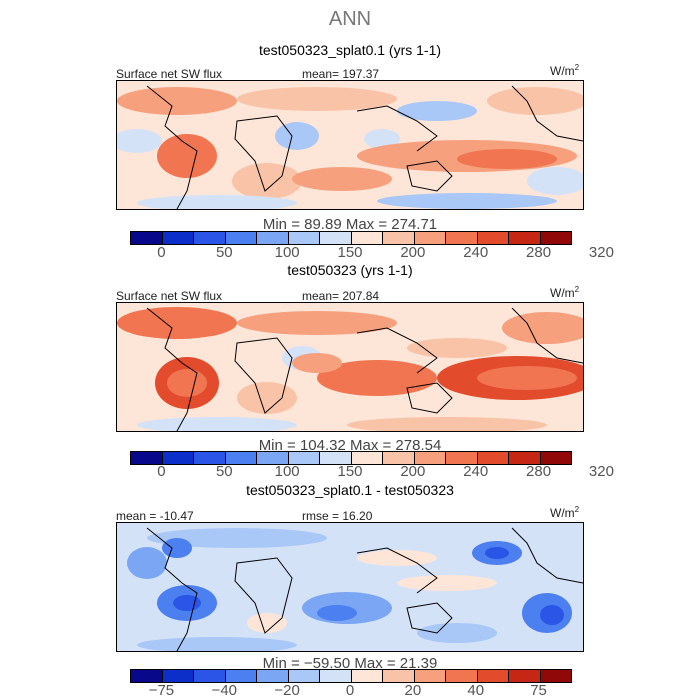 The height and width of the screenshot is (700, 700). What do you see at coordinates (169, 74) in the screenshot?
I see `panel-1-variable: Surface net SW flux` at bounding box center [169, 74].